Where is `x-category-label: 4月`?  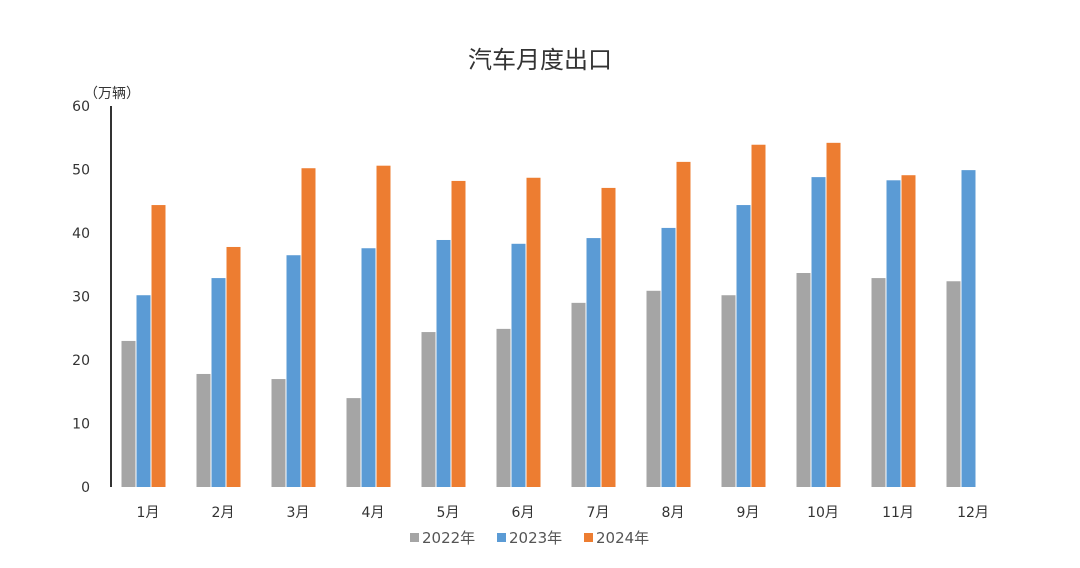
x-category-label: 4月 is located at coordinates (373, 513).